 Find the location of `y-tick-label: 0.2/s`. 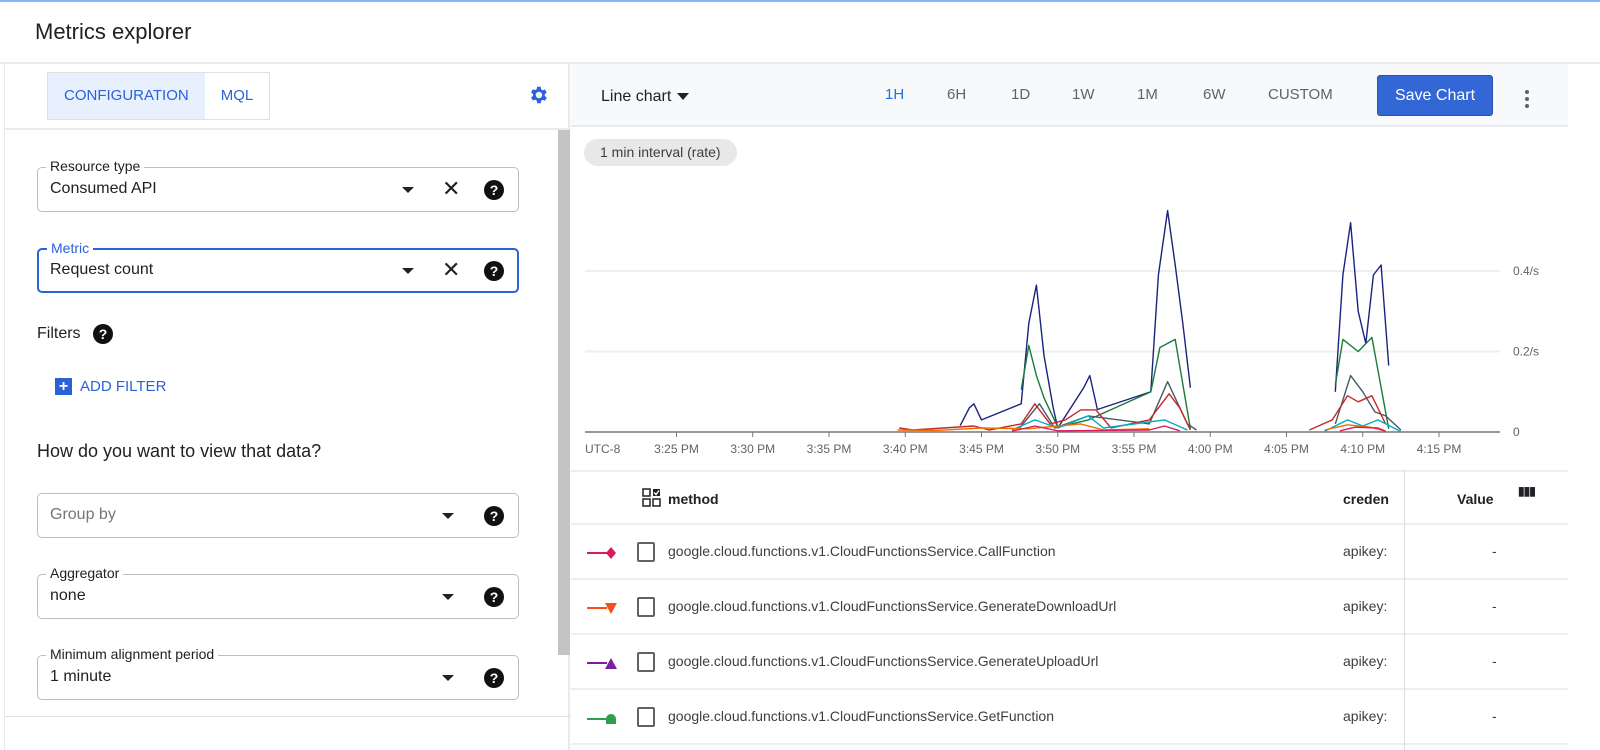

y-tick-label: 0.2/s is located at coordinates (1526, 352).